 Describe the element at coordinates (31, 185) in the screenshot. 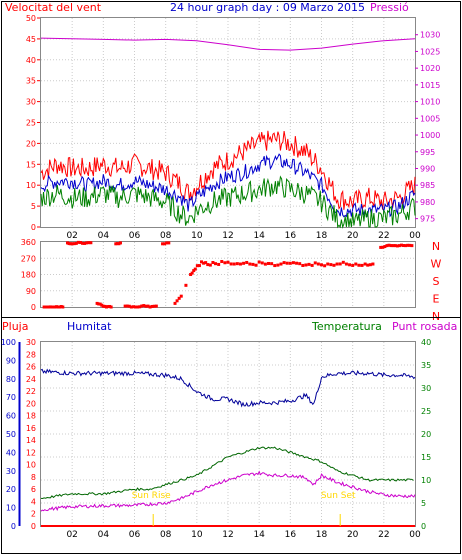

I see `y-tick-label: 10` at that location.